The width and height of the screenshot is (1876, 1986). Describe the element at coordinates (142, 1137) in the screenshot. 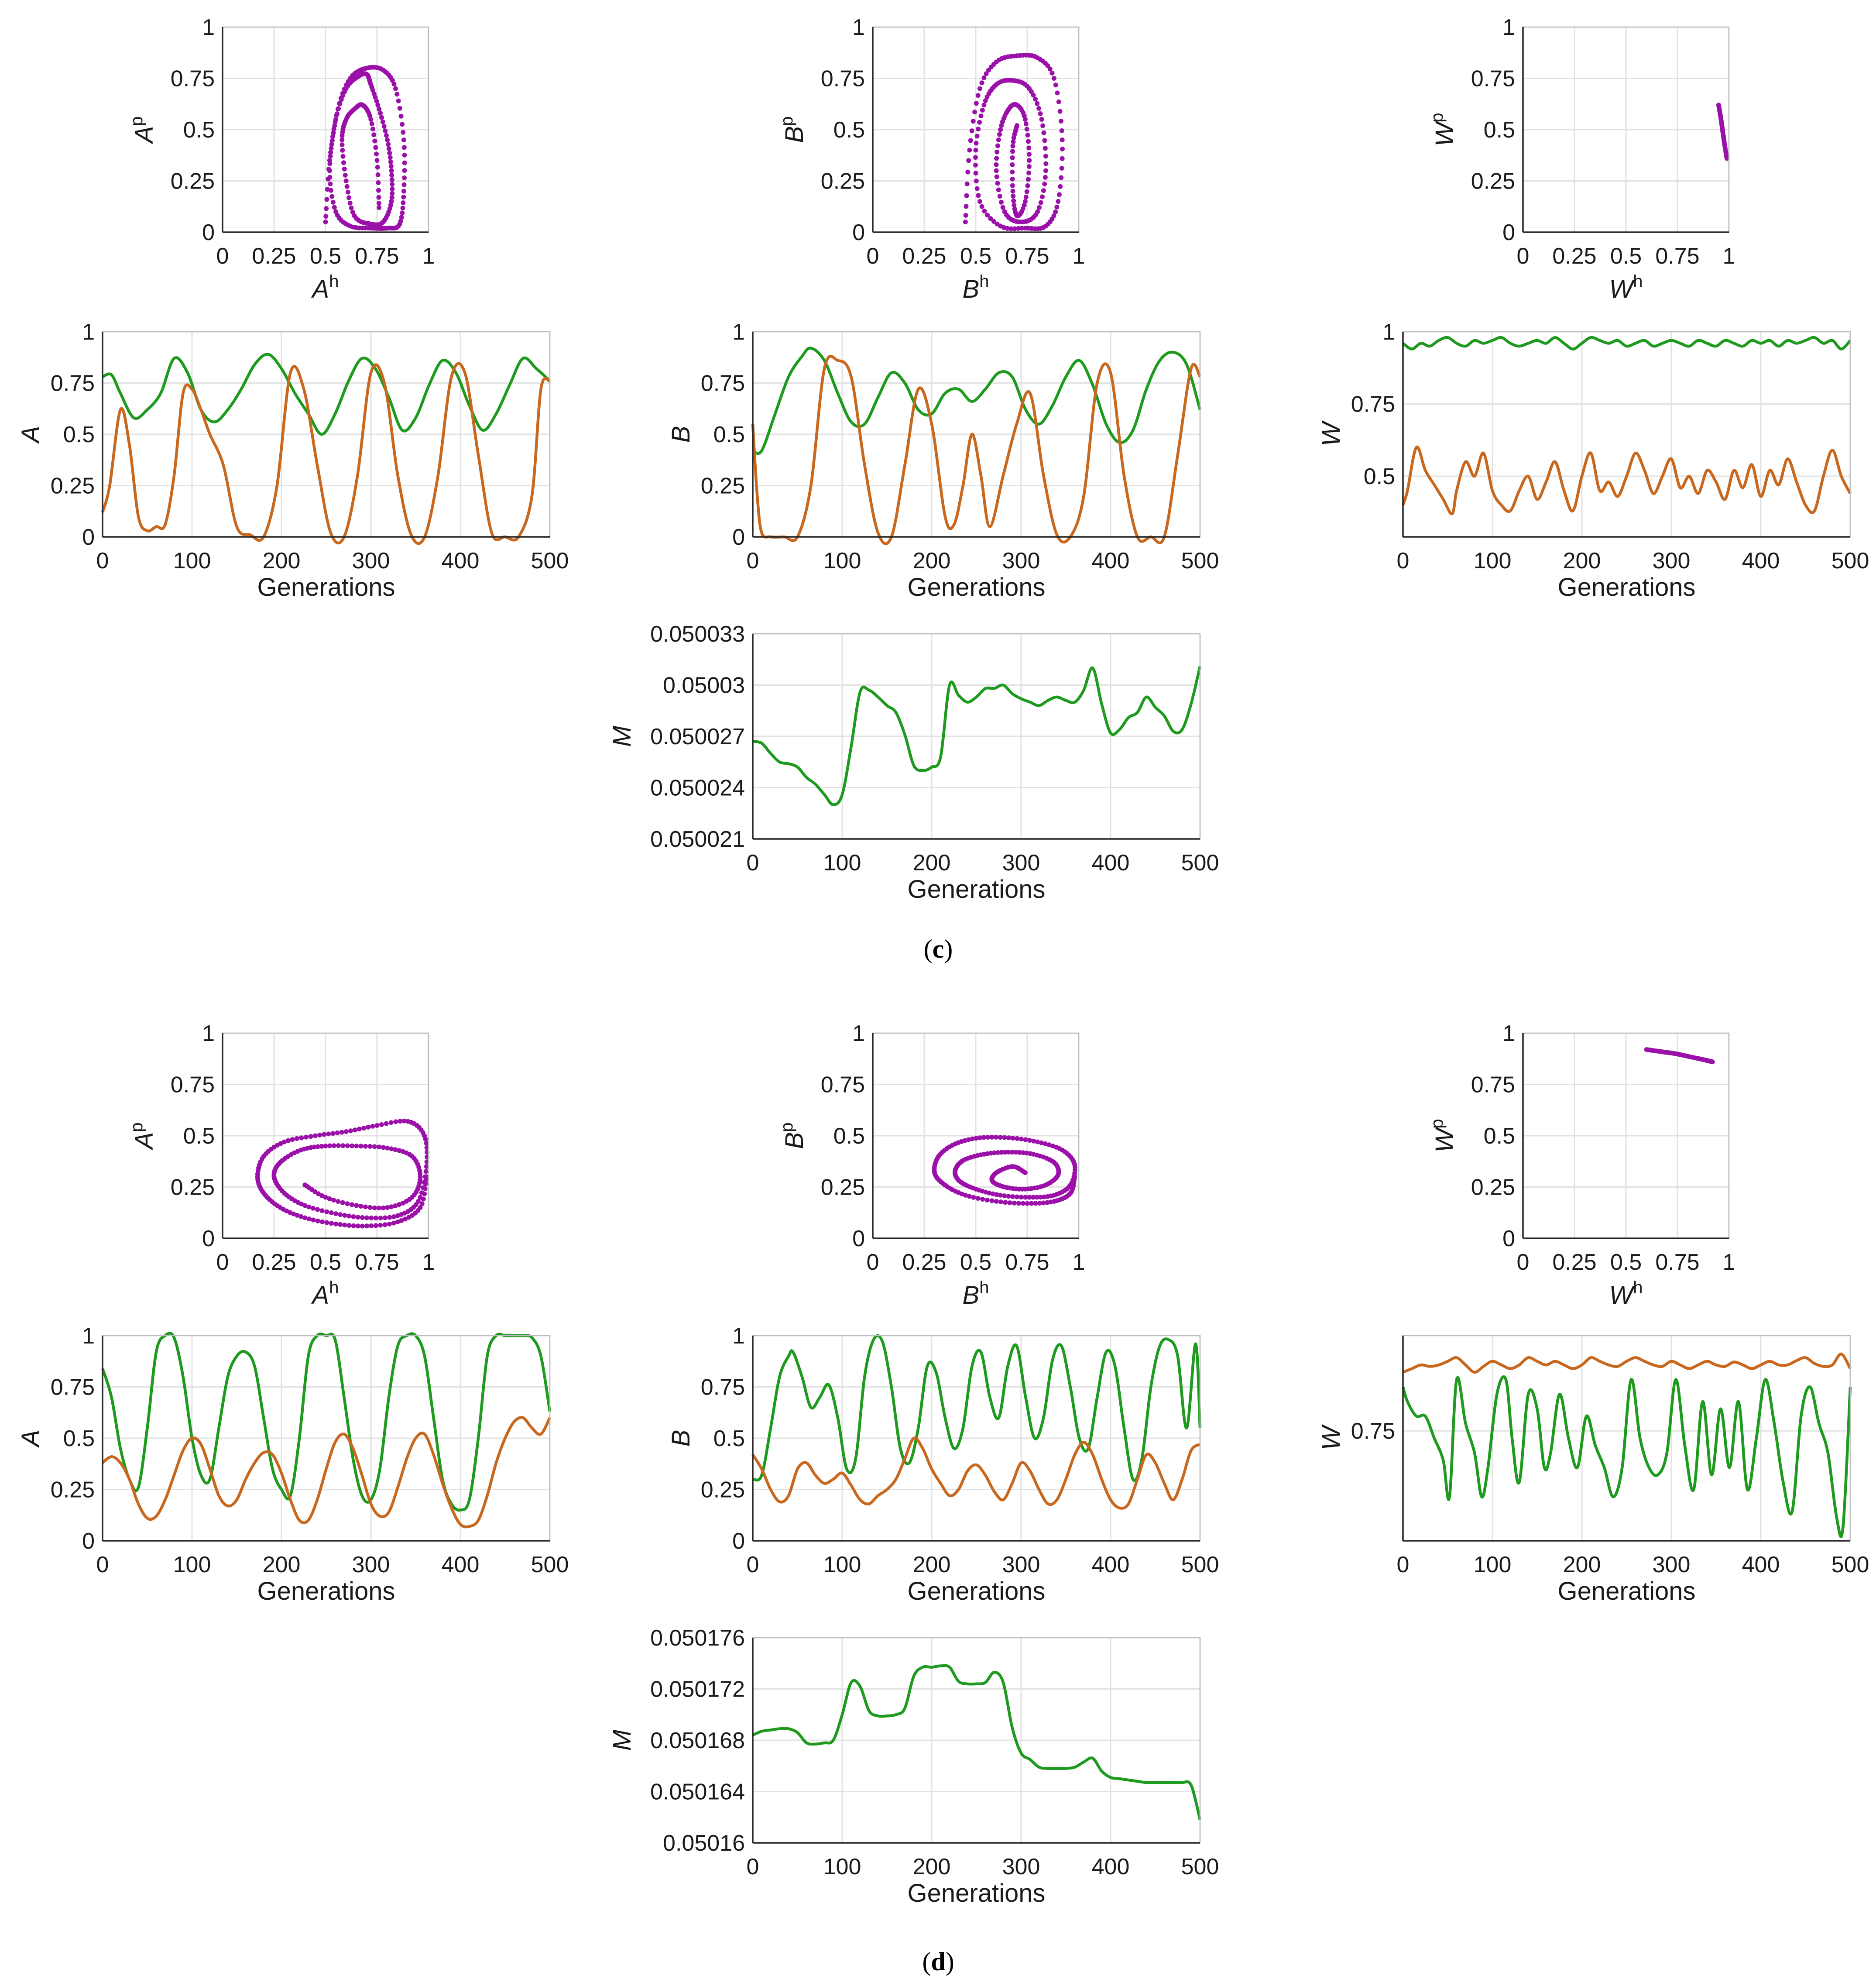

I see `y-axis-label: Ap` at that location.